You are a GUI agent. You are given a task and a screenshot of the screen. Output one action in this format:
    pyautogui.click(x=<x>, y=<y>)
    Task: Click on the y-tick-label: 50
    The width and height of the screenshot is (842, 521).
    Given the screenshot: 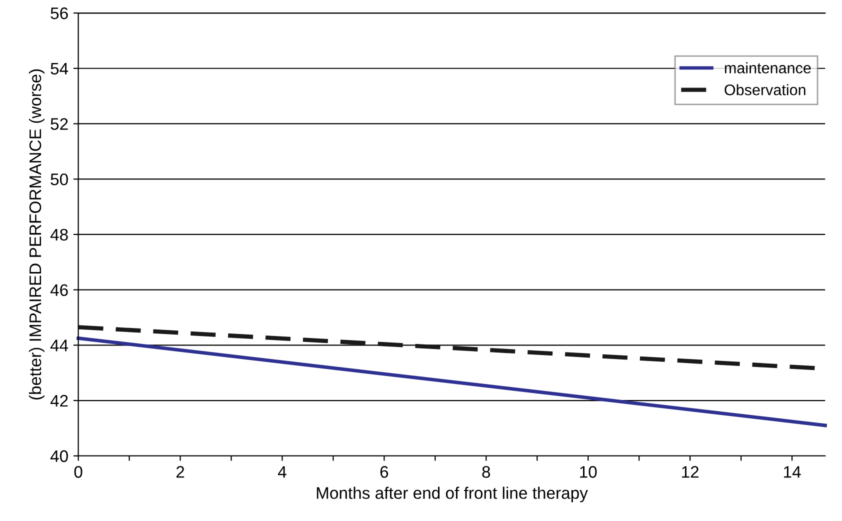 What is the action you would take?
    pyautogui.click(x=59, y=179)
    